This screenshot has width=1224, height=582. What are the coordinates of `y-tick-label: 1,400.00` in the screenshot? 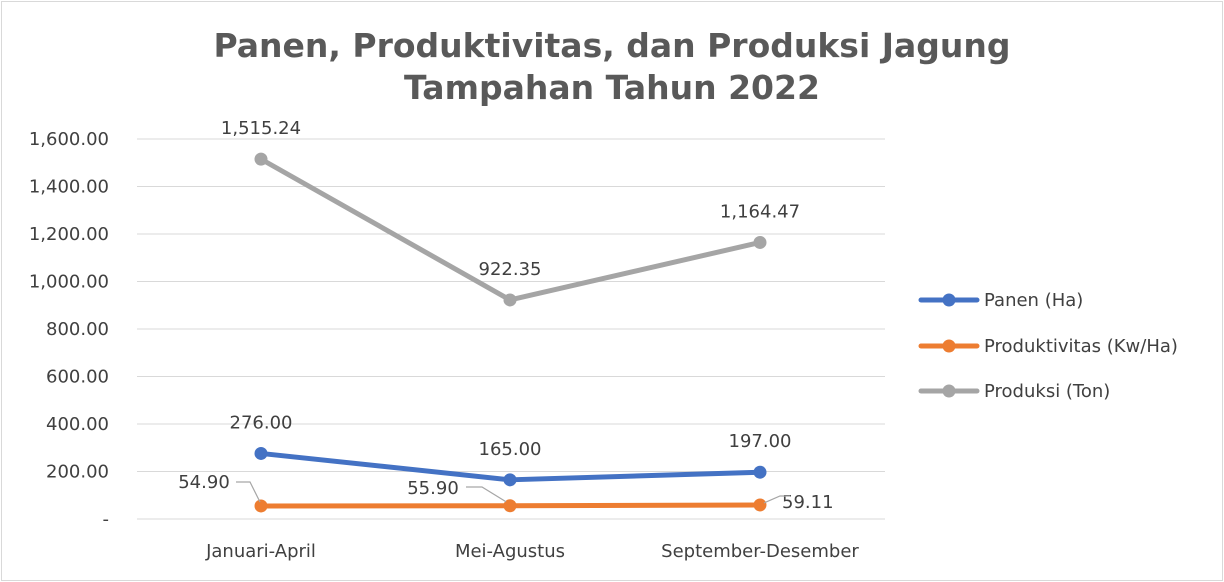 It's located at (69, 187).